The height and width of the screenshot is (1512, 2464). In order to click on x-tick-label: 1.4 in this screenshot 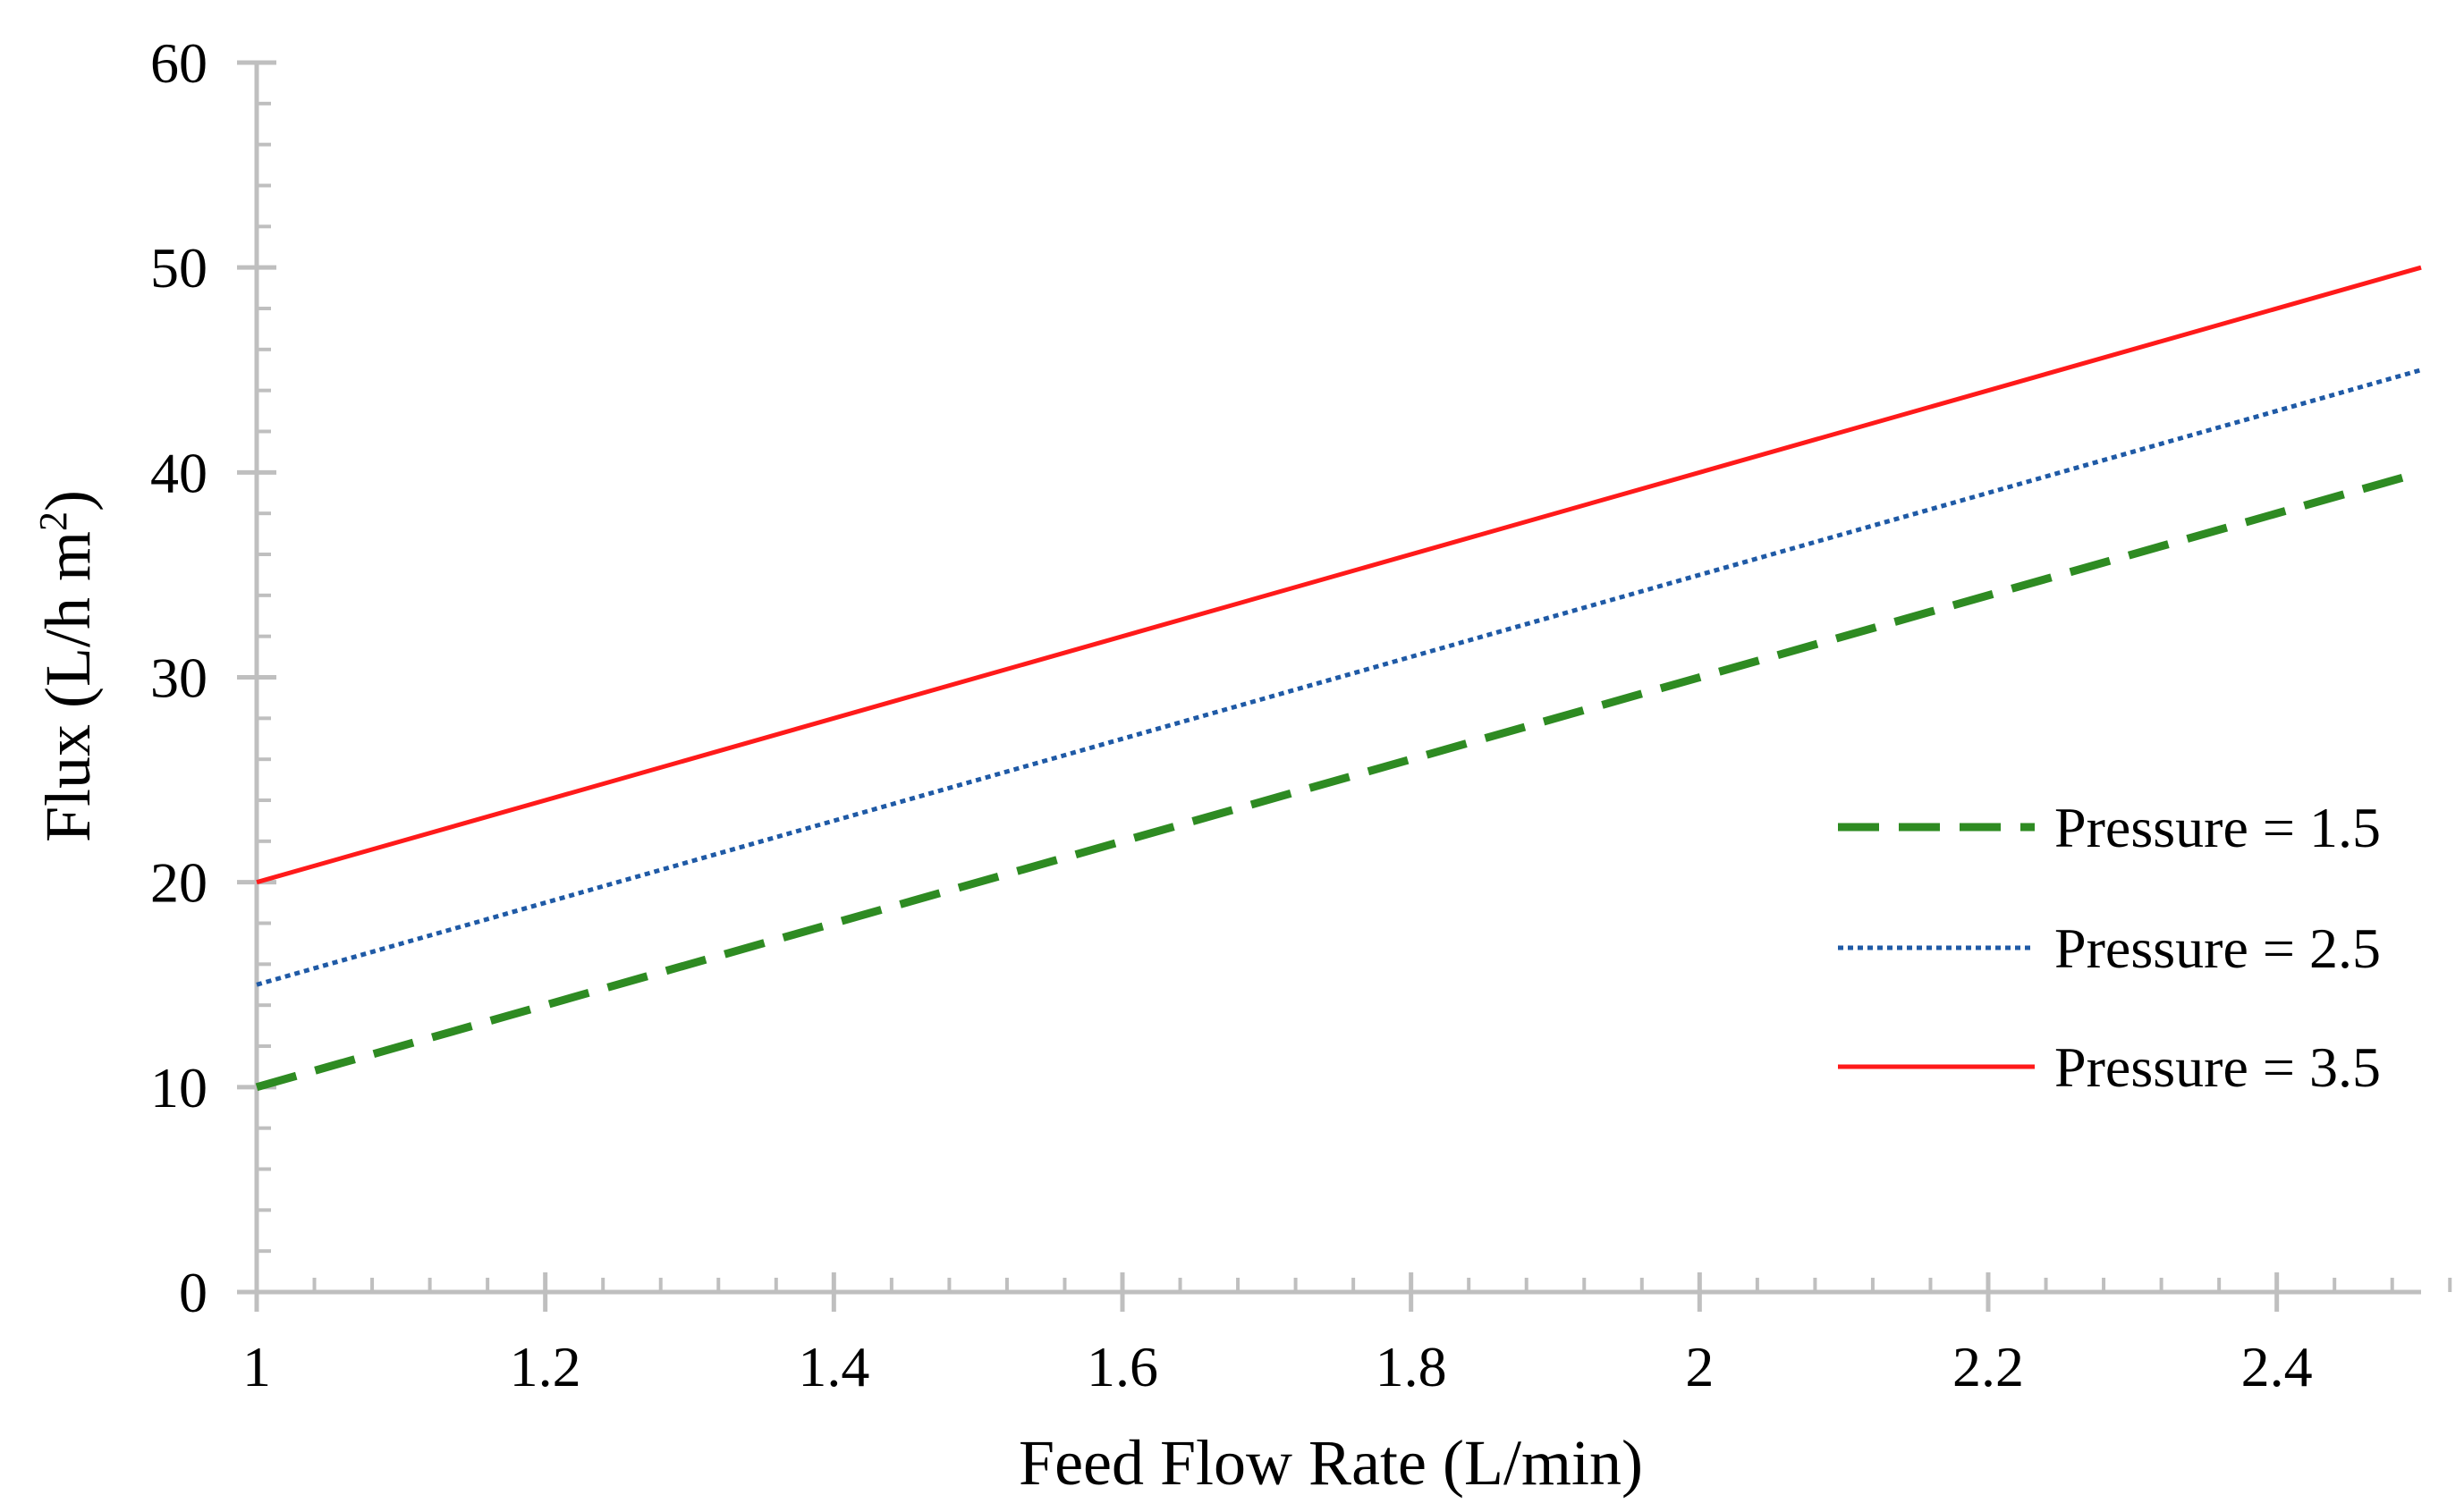, I will do `click(833, 1366)`.